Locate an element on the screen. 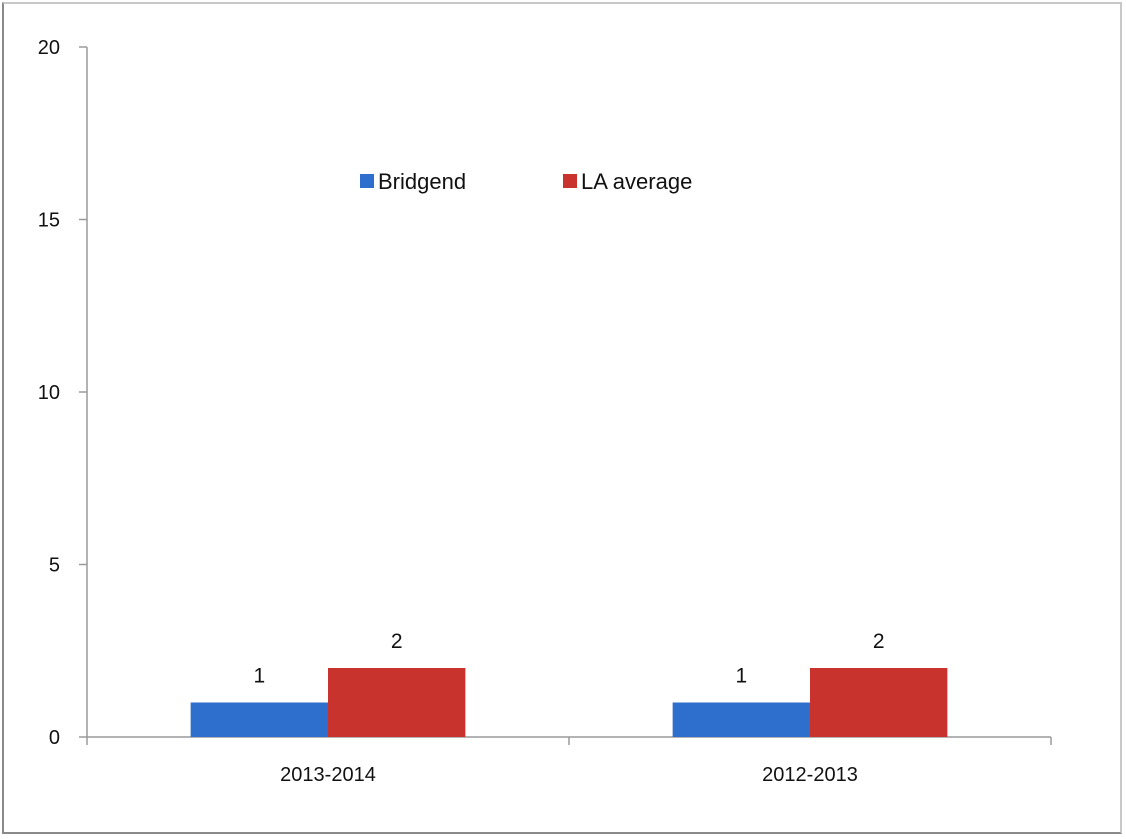  x-category-label: 2012-2013 is located at coordinates (810, 775).